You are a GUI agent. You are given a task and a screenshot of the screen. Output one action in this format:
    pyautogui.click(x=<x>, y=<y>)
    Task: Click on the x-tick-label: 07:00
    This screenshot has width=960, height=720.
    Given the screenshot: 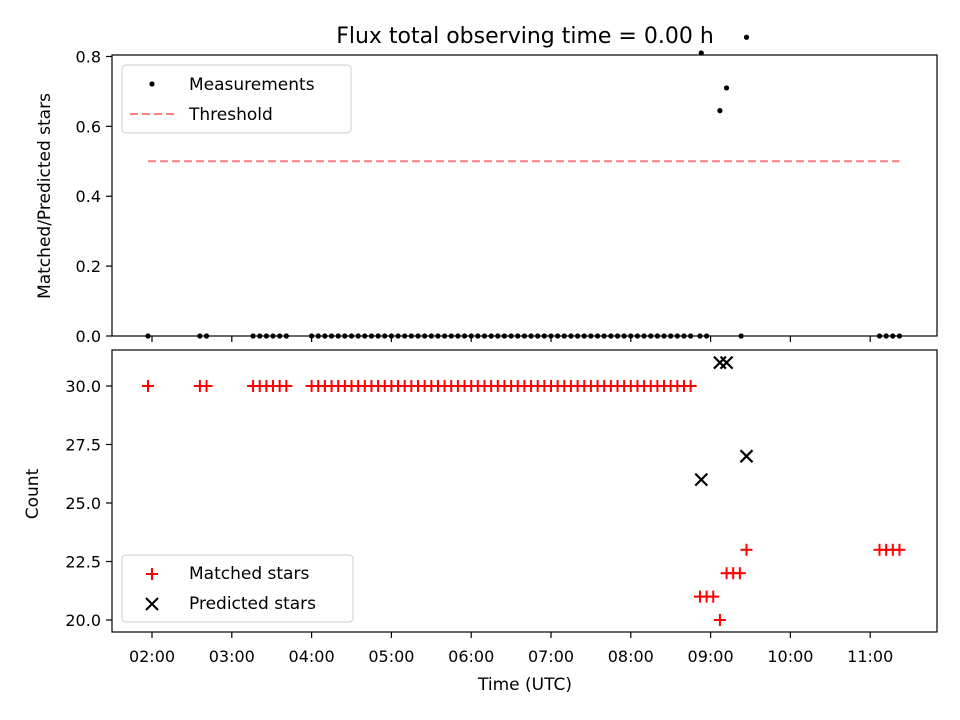 What is the action you would take?
    pyautogui.click(x=551, y=656)
    